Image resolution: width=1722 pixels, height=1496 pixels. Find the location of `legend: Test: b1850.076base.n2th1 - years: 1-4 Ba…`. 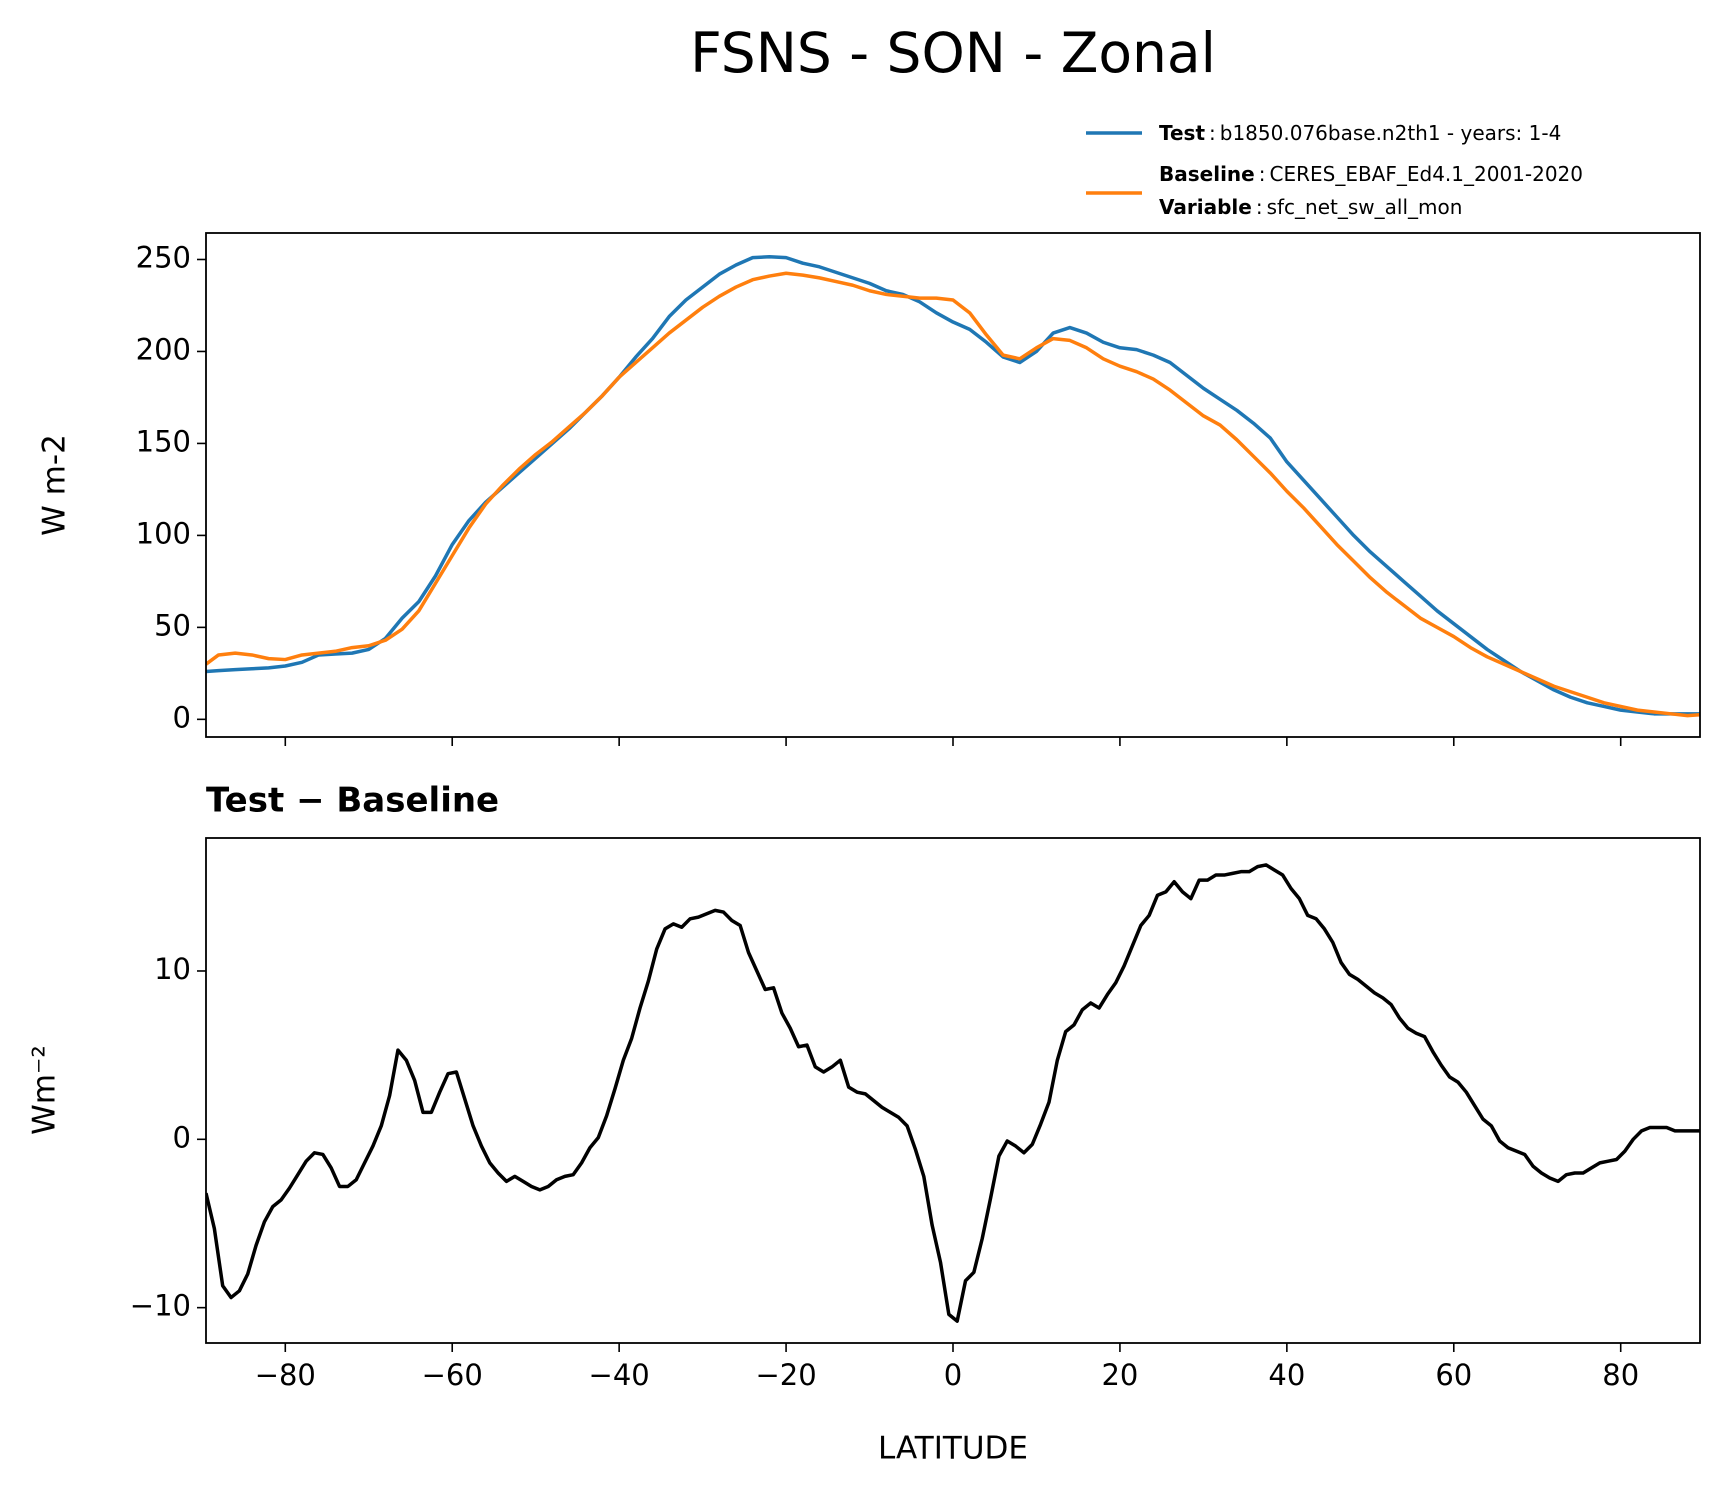

legend: Test: b1850.076base.n2th1 - years: 1-4 Ba… is located at coordinates (1334, 170).